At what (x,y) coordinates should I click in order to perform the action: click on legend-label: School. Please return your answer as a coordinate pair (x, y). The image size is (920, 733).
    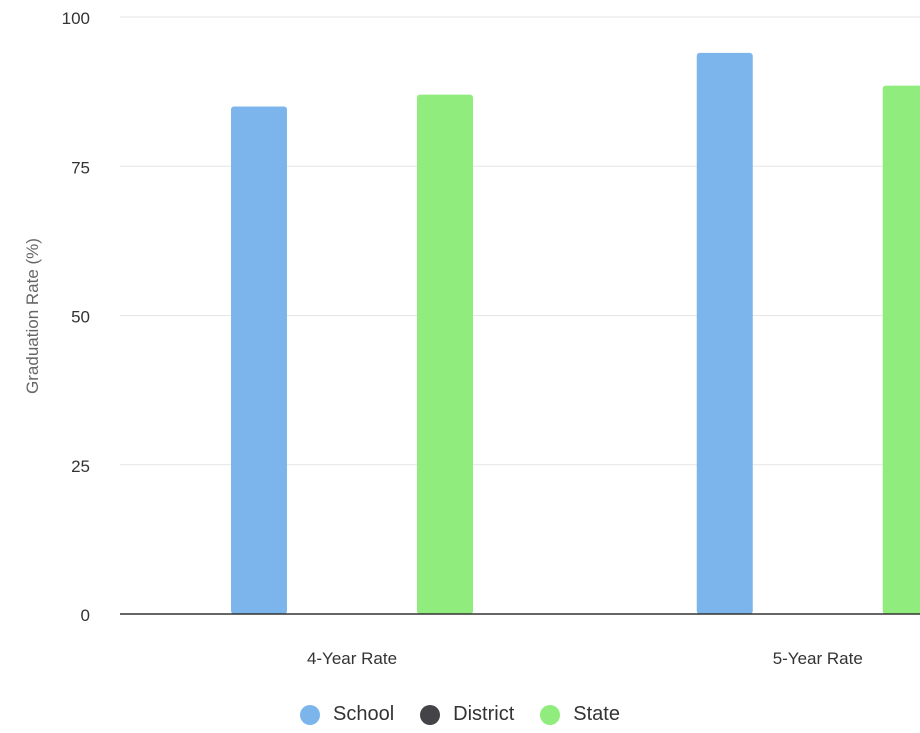
    Looking at the image, I should click on (364, 714).